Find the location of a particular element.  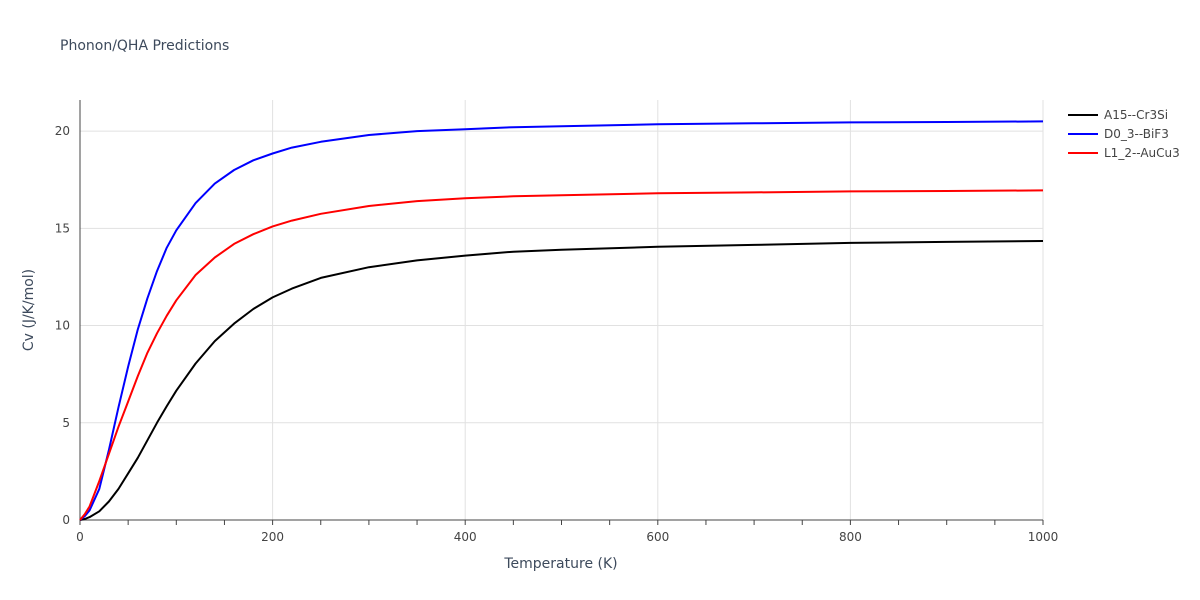

legend: A15--Cr3Si D0_3--BiF3 L1_2--AuCu3 is located at coordinates (1124, 134).